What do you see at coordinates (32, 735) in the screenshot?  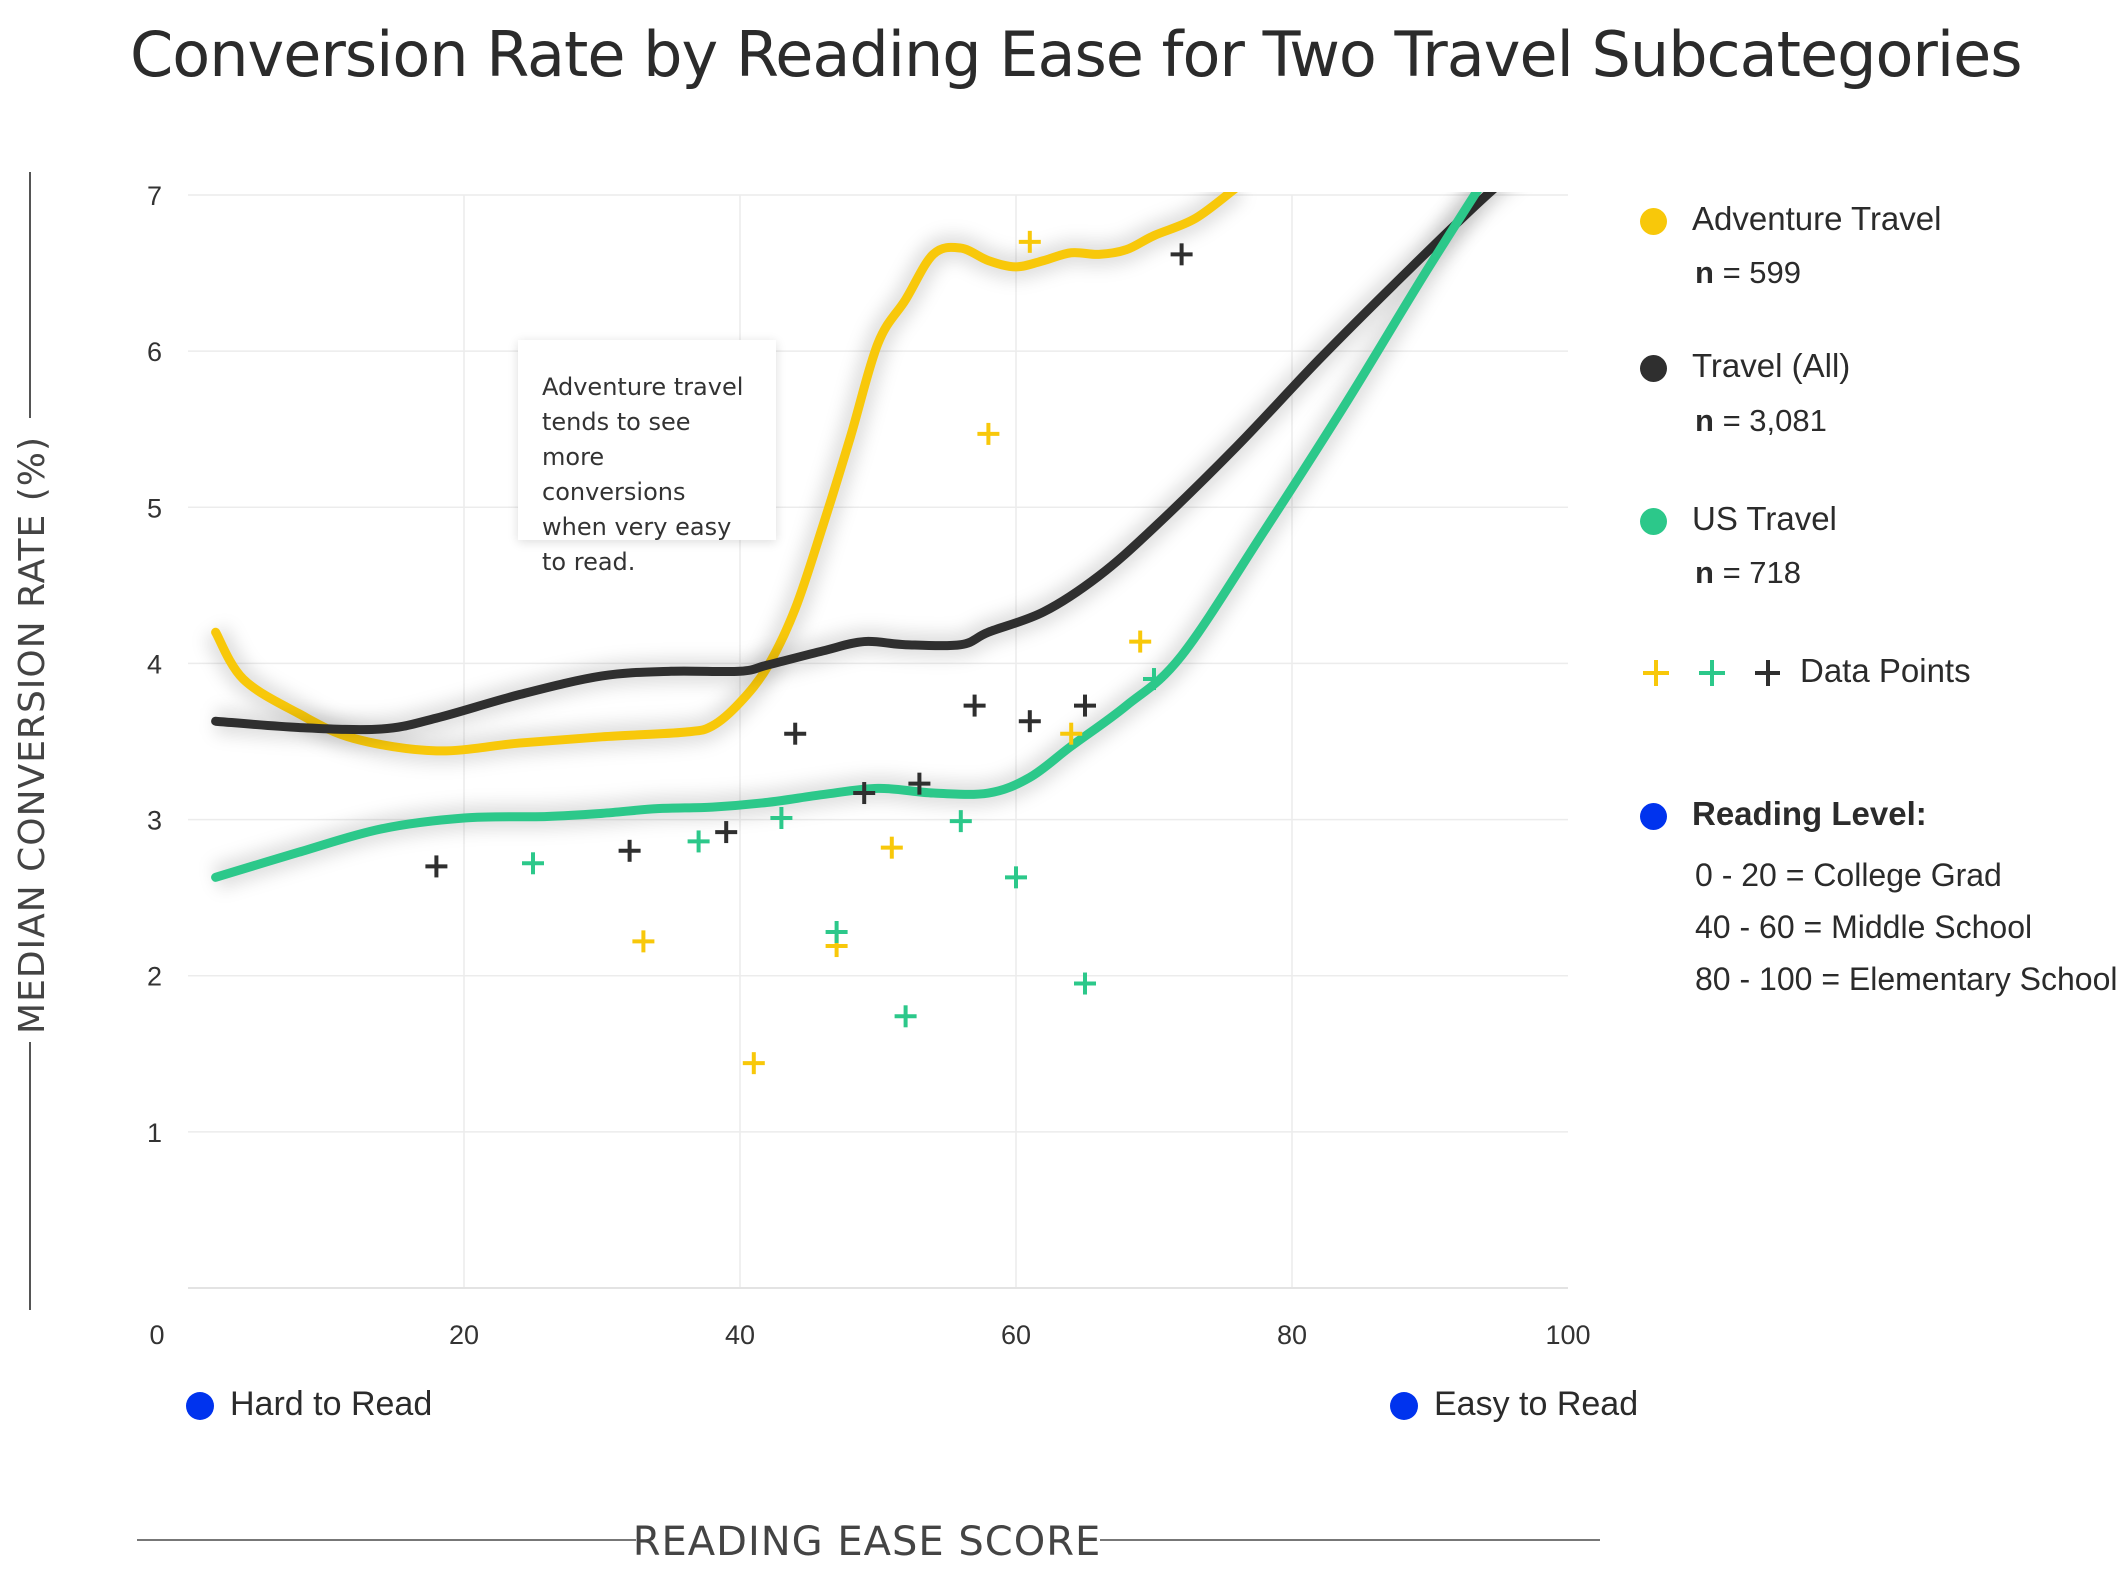 I see `y-axis-label: MEDIAN CONVERSION RATE (%)` at bounding box center [32, 735].